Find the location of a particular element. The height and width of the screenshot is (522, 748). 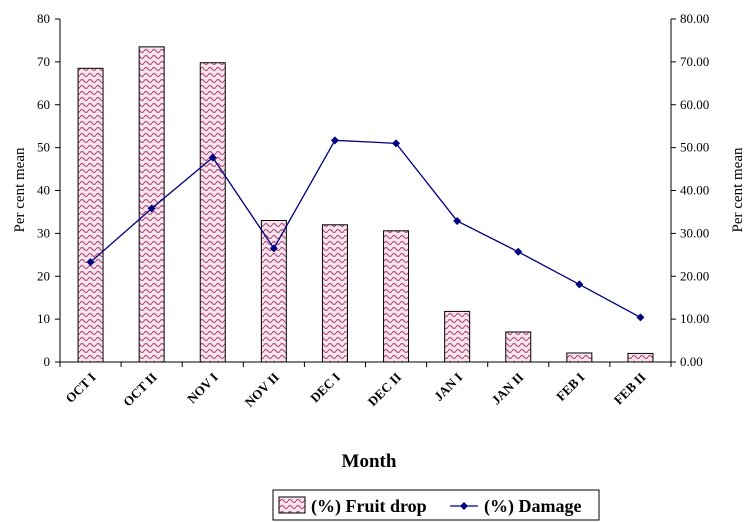

bar-dec-ii is located at coordinates (396, 296).